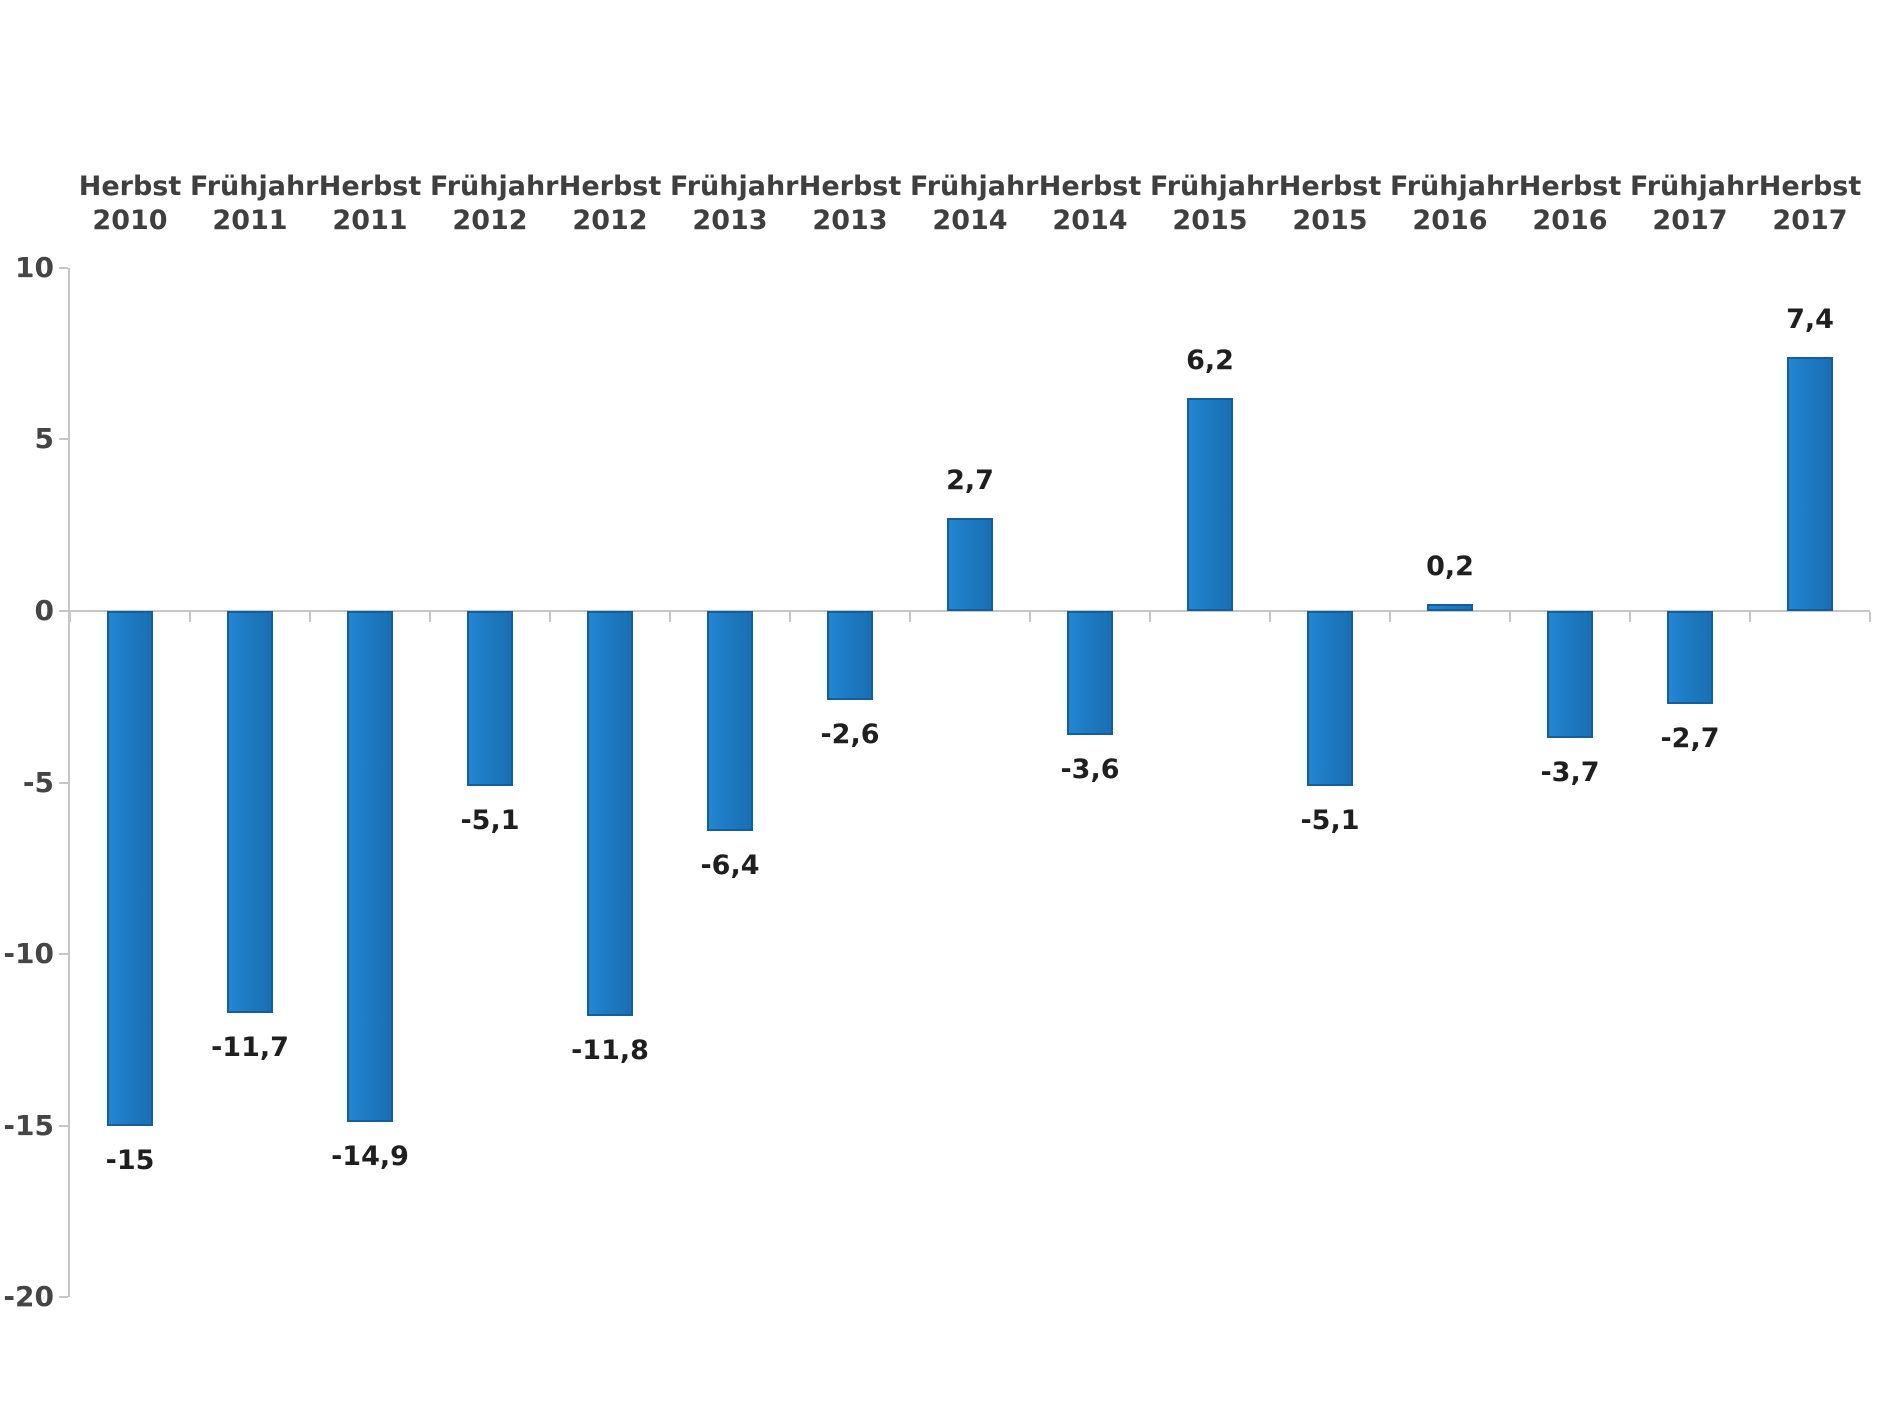  I want to click on bar-value-label: -11,7, so click(250, 1047).